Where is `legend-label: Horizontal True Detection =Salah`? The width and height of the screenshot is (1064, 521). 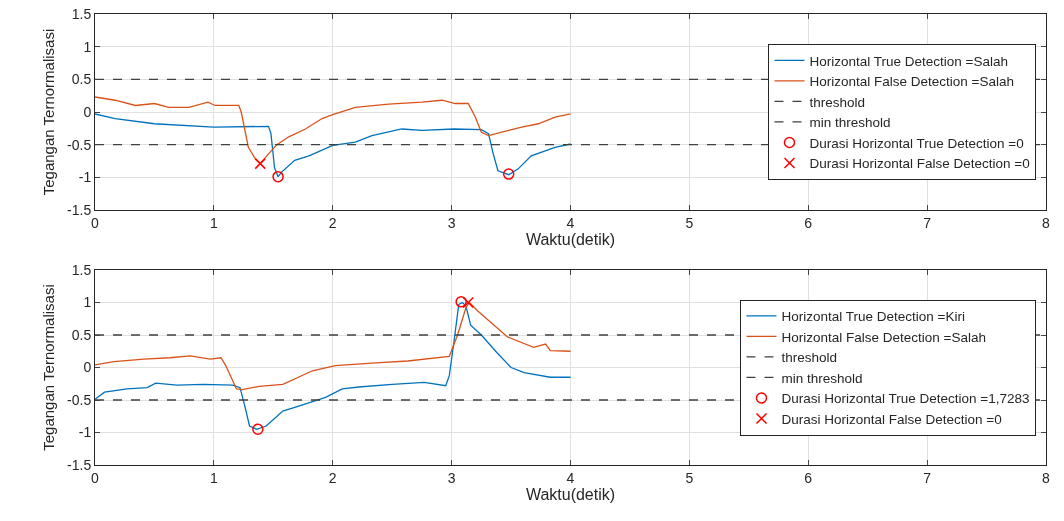
legend-label: Horizontal True Detection =Salah is located at coordinates (908, 61).